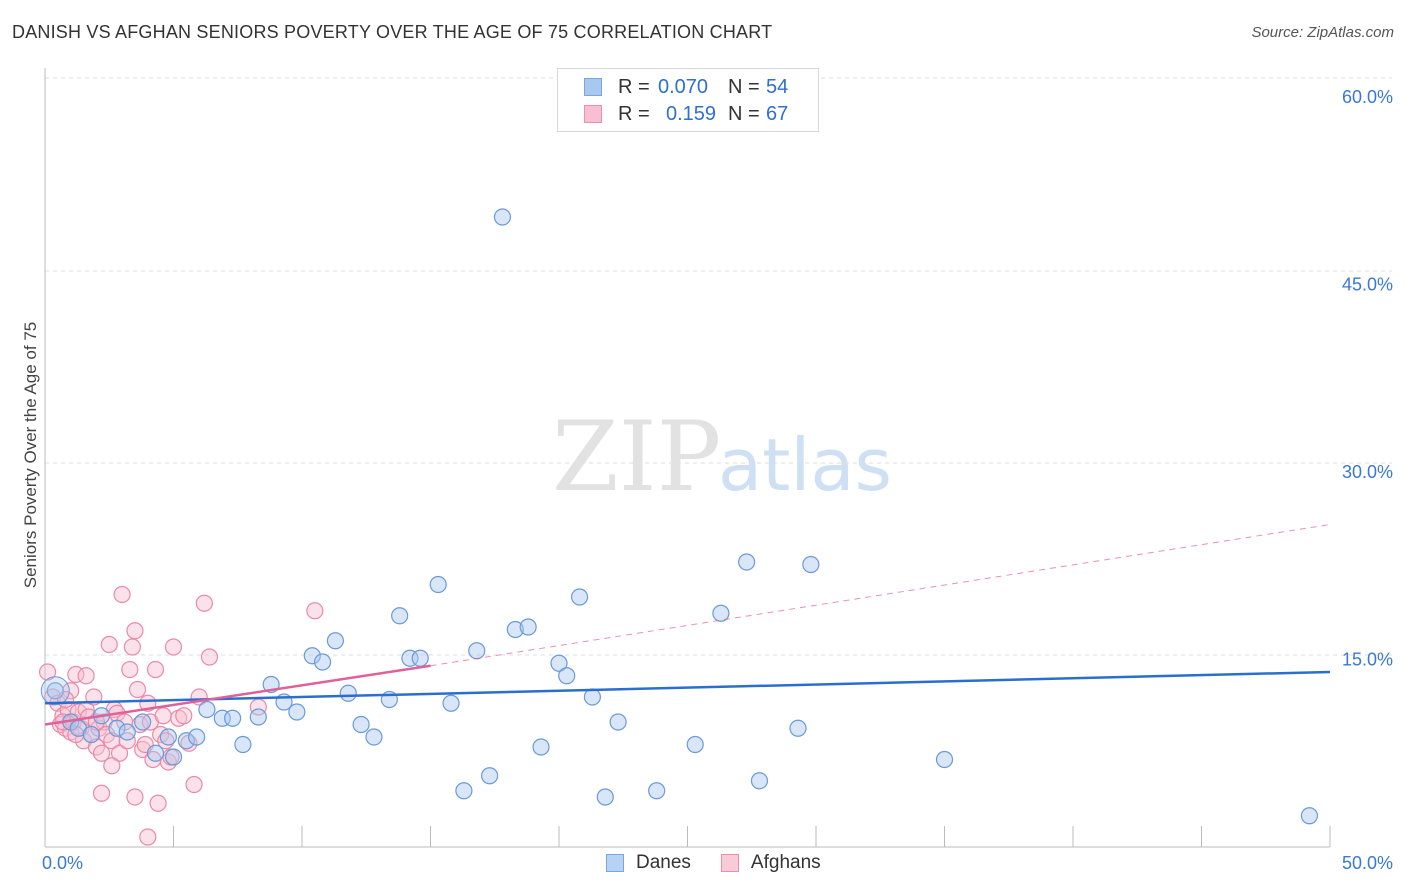 This screenshot has height=892, width=1406. Describe the element at coordinates (237, 695) in the screenshot. I see `afghans-trendline` at that location.